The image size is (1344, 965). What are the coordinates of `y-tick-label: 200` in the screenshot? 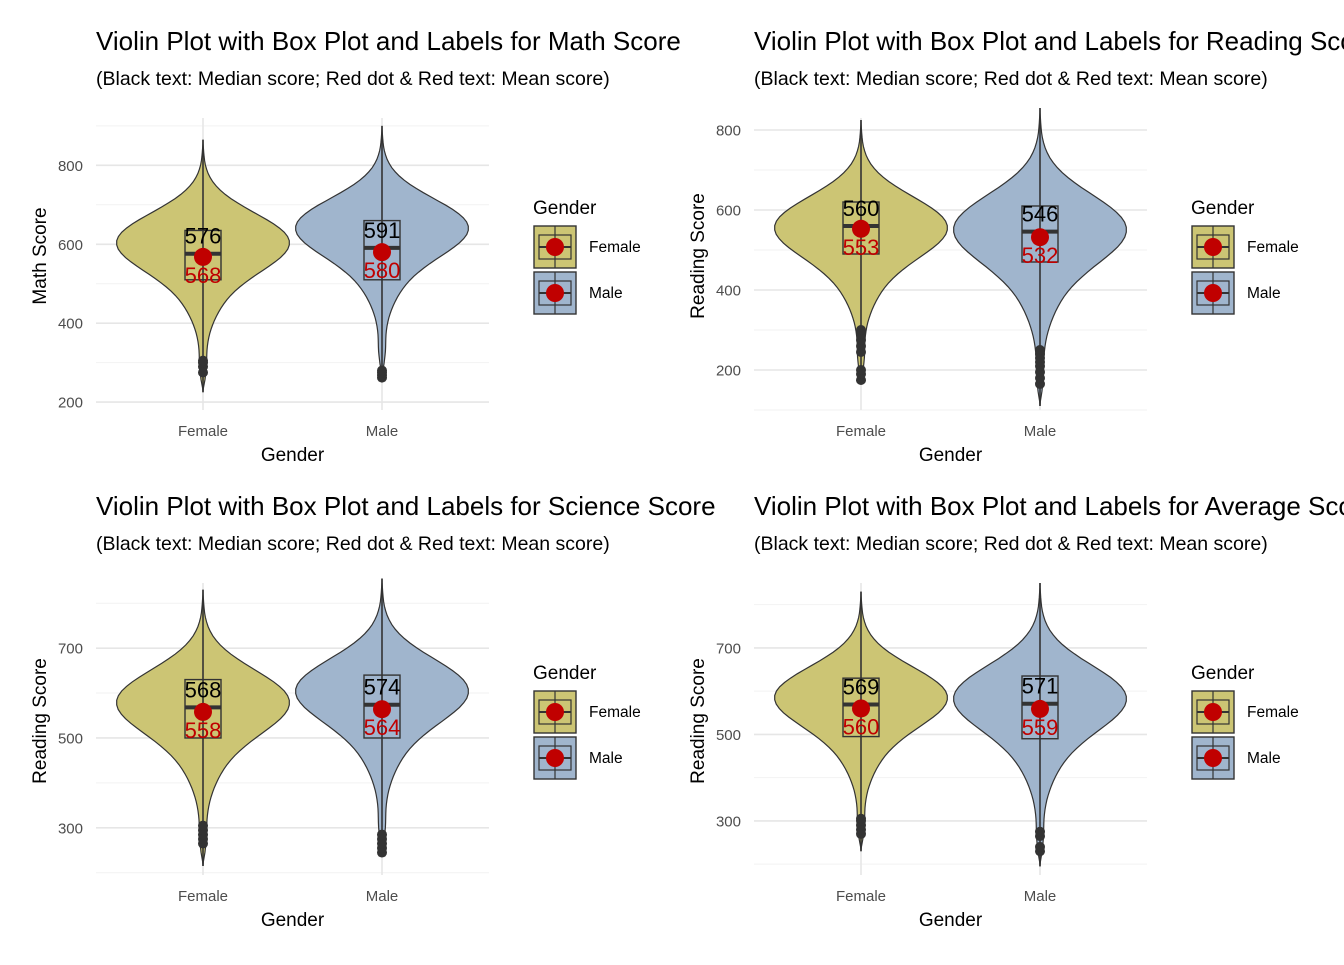 It's located at (728, 371).